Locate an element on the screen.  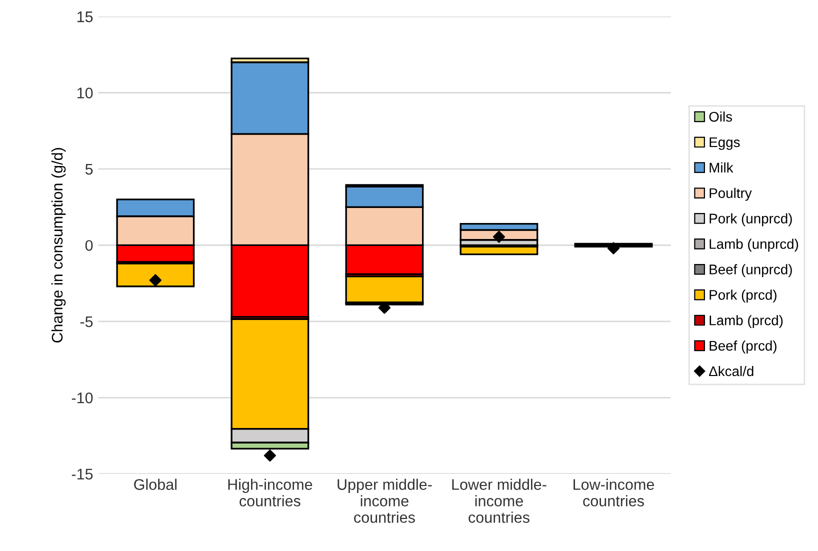
x-tick-label: Upper middle- income countries is located at coordinates (385, 500).